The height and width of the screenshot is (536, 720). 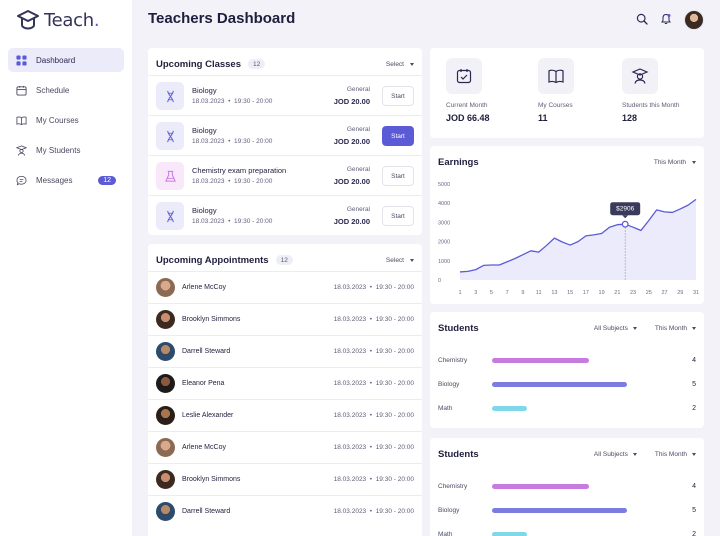 I want to click on class-icon-box, so click(x=170, y=96).